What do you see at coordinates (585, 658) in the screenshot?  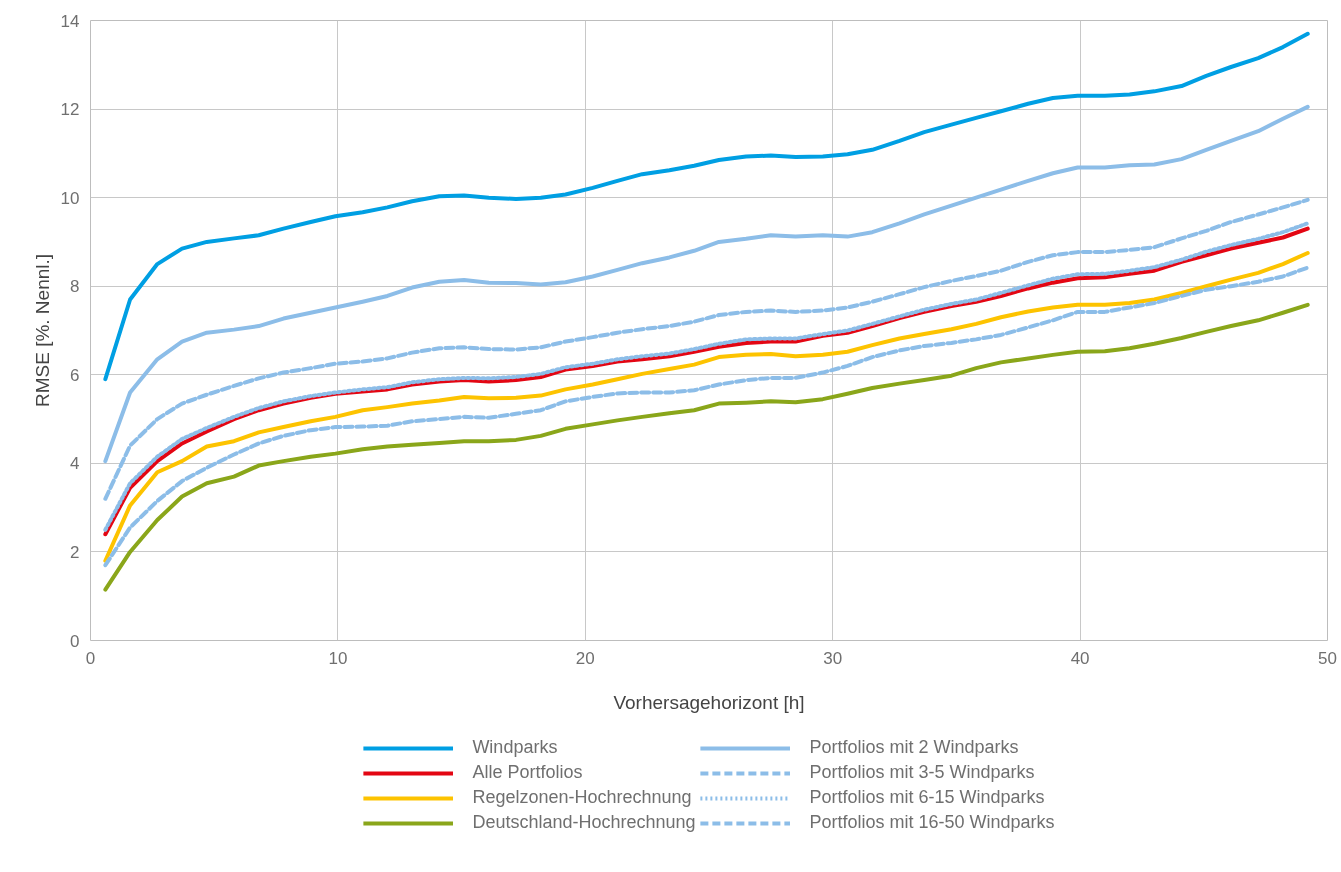 I see `x-tick-label: 20` at bounding box center [585, 658].